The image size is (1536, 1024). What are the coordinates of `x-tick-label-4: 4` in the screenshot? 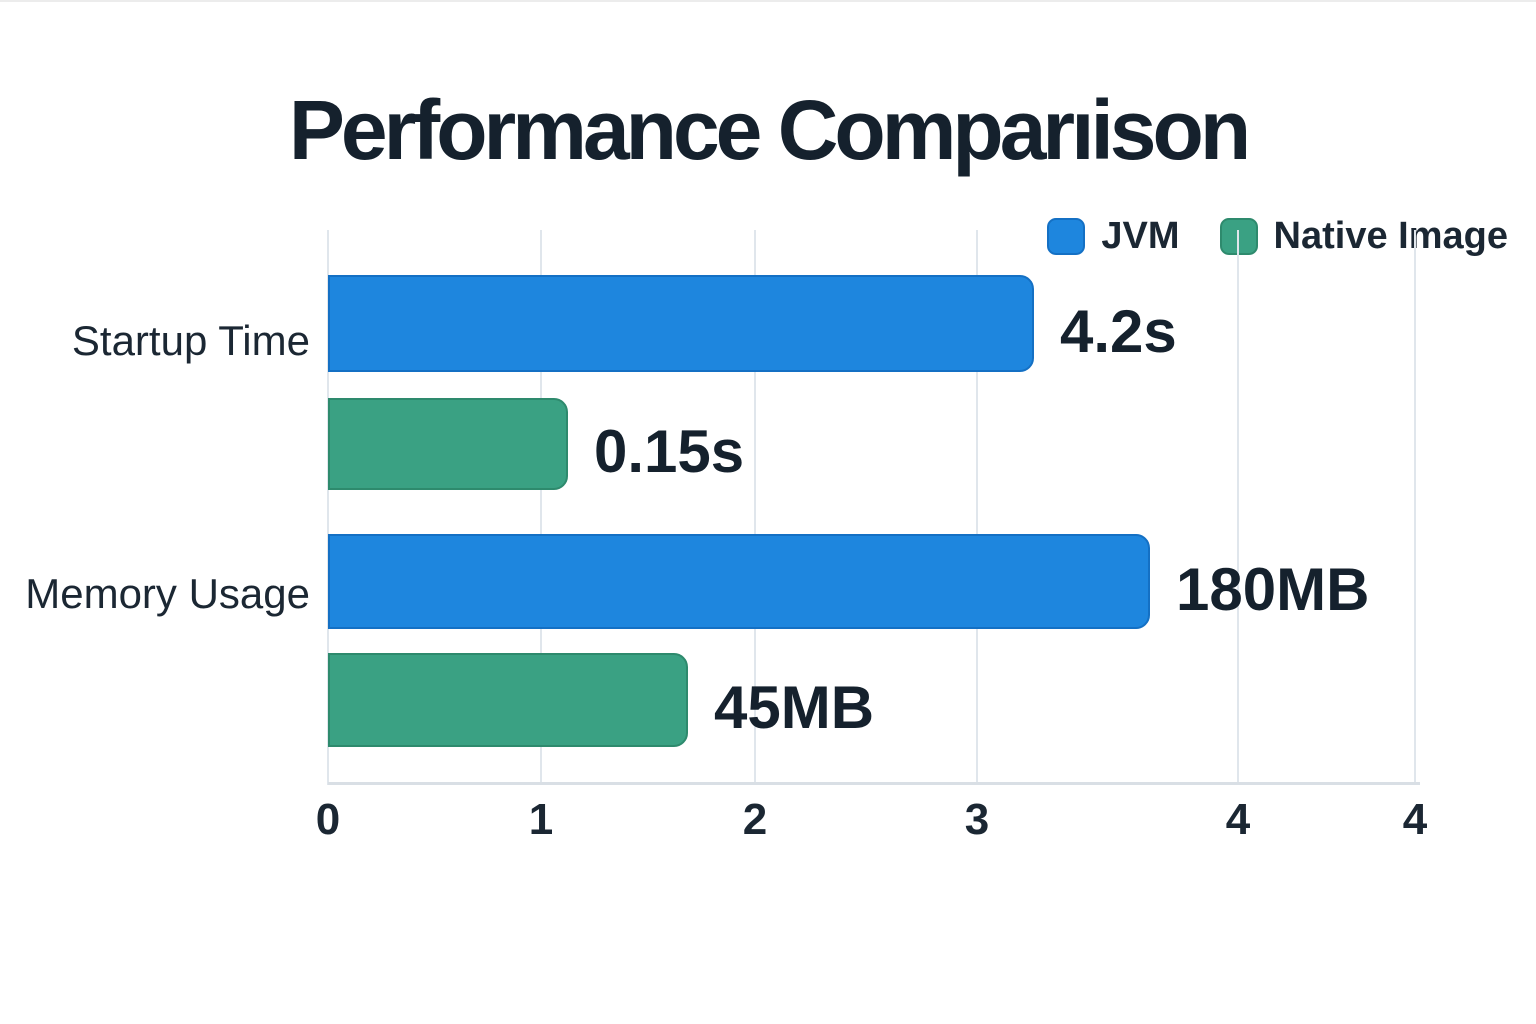 It's located at (1238, 819).